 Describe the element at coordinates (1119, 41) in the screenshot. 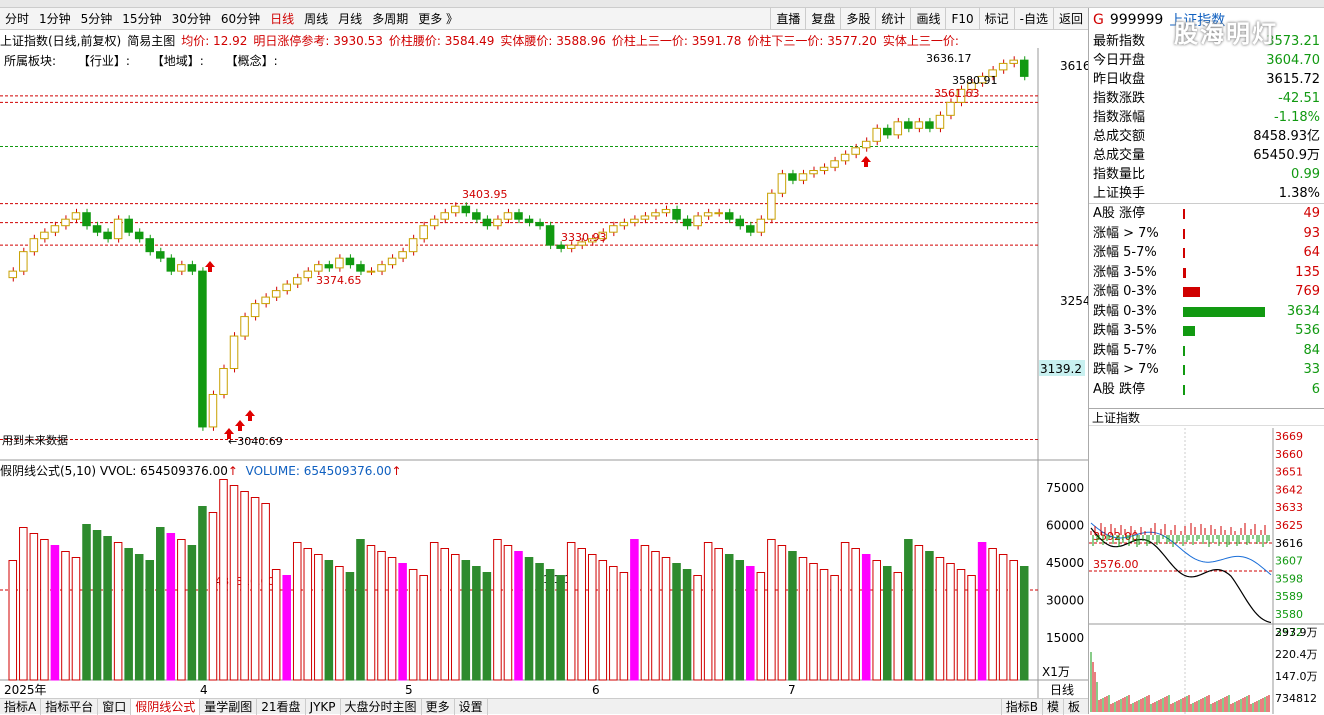

I see `quote-label: 最新指数` at that location.